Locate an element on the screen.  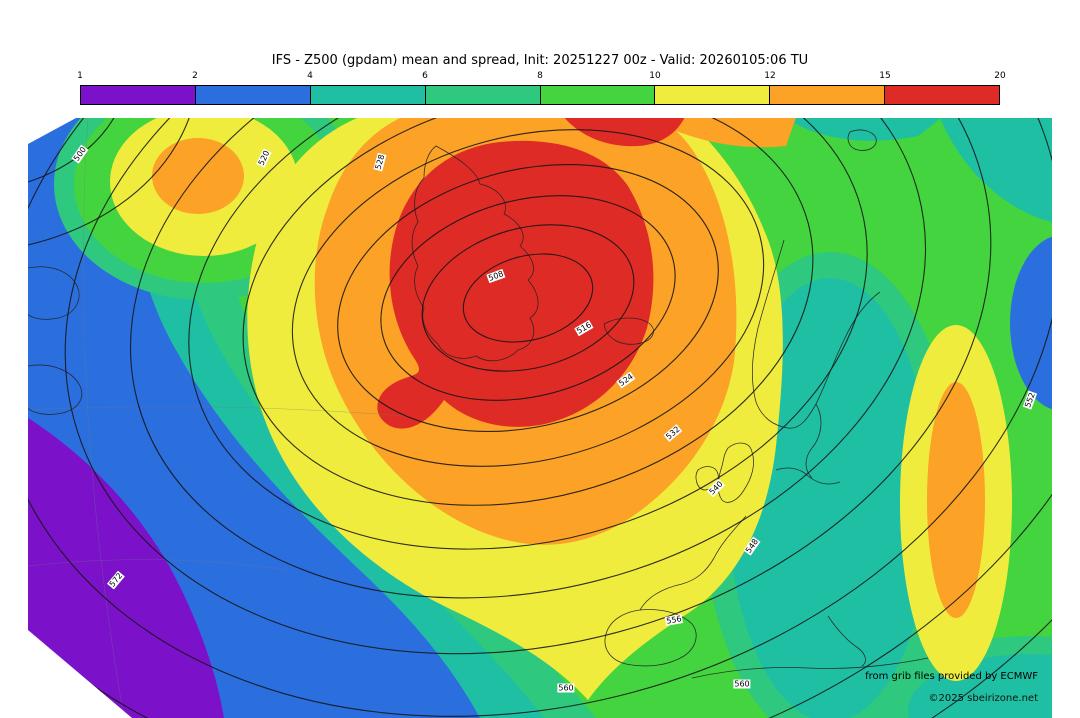
colorbar-tick: 12 is located at coordinates (770, 76).